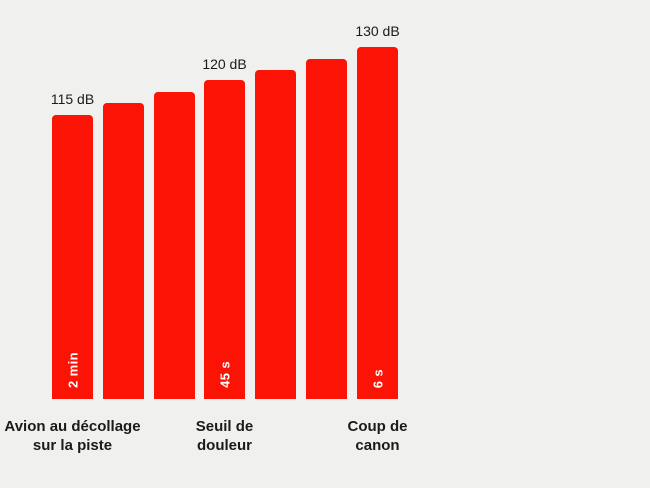 The width and height of the screenshot is (650, 488). I want to click on bar: 2 min, so click(72, 257).